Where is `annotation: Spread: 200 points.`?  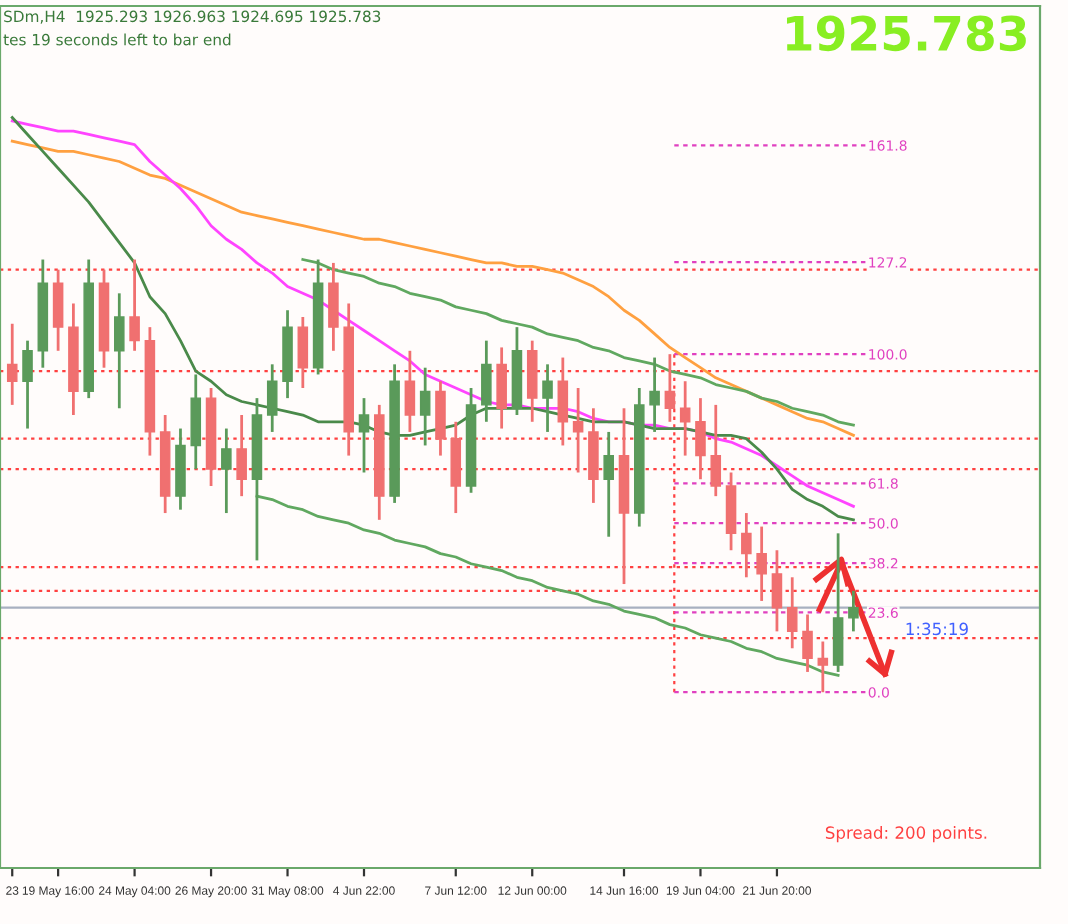 annotation: Spread: 200 points. is located at coordinates (906, 834).